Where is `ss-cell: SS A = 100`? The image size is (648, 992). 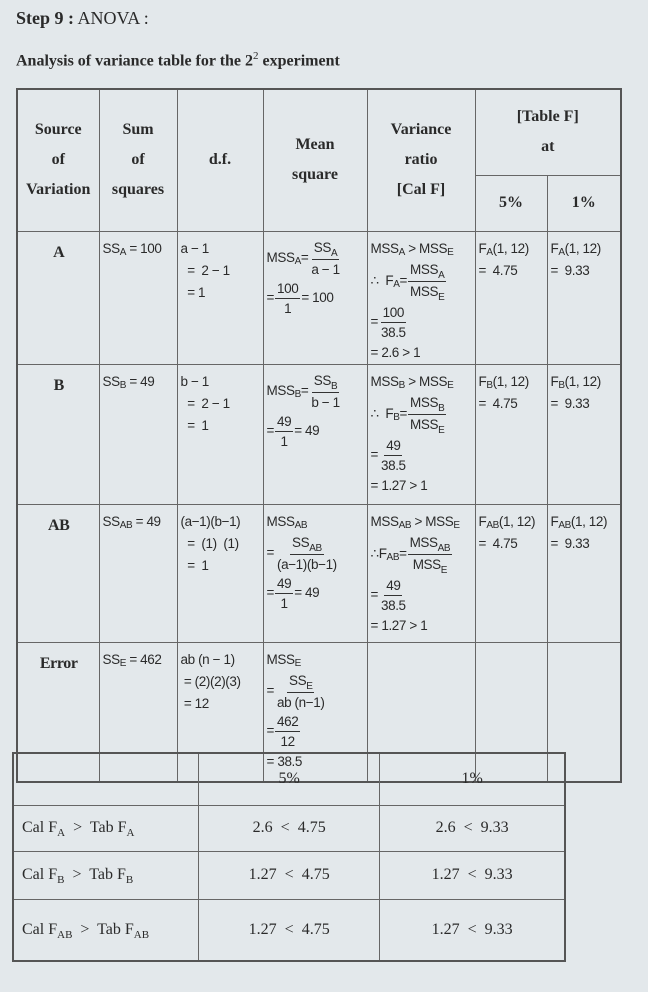
ss-cell: SS A = 100 is located at coordinates (138, 297).